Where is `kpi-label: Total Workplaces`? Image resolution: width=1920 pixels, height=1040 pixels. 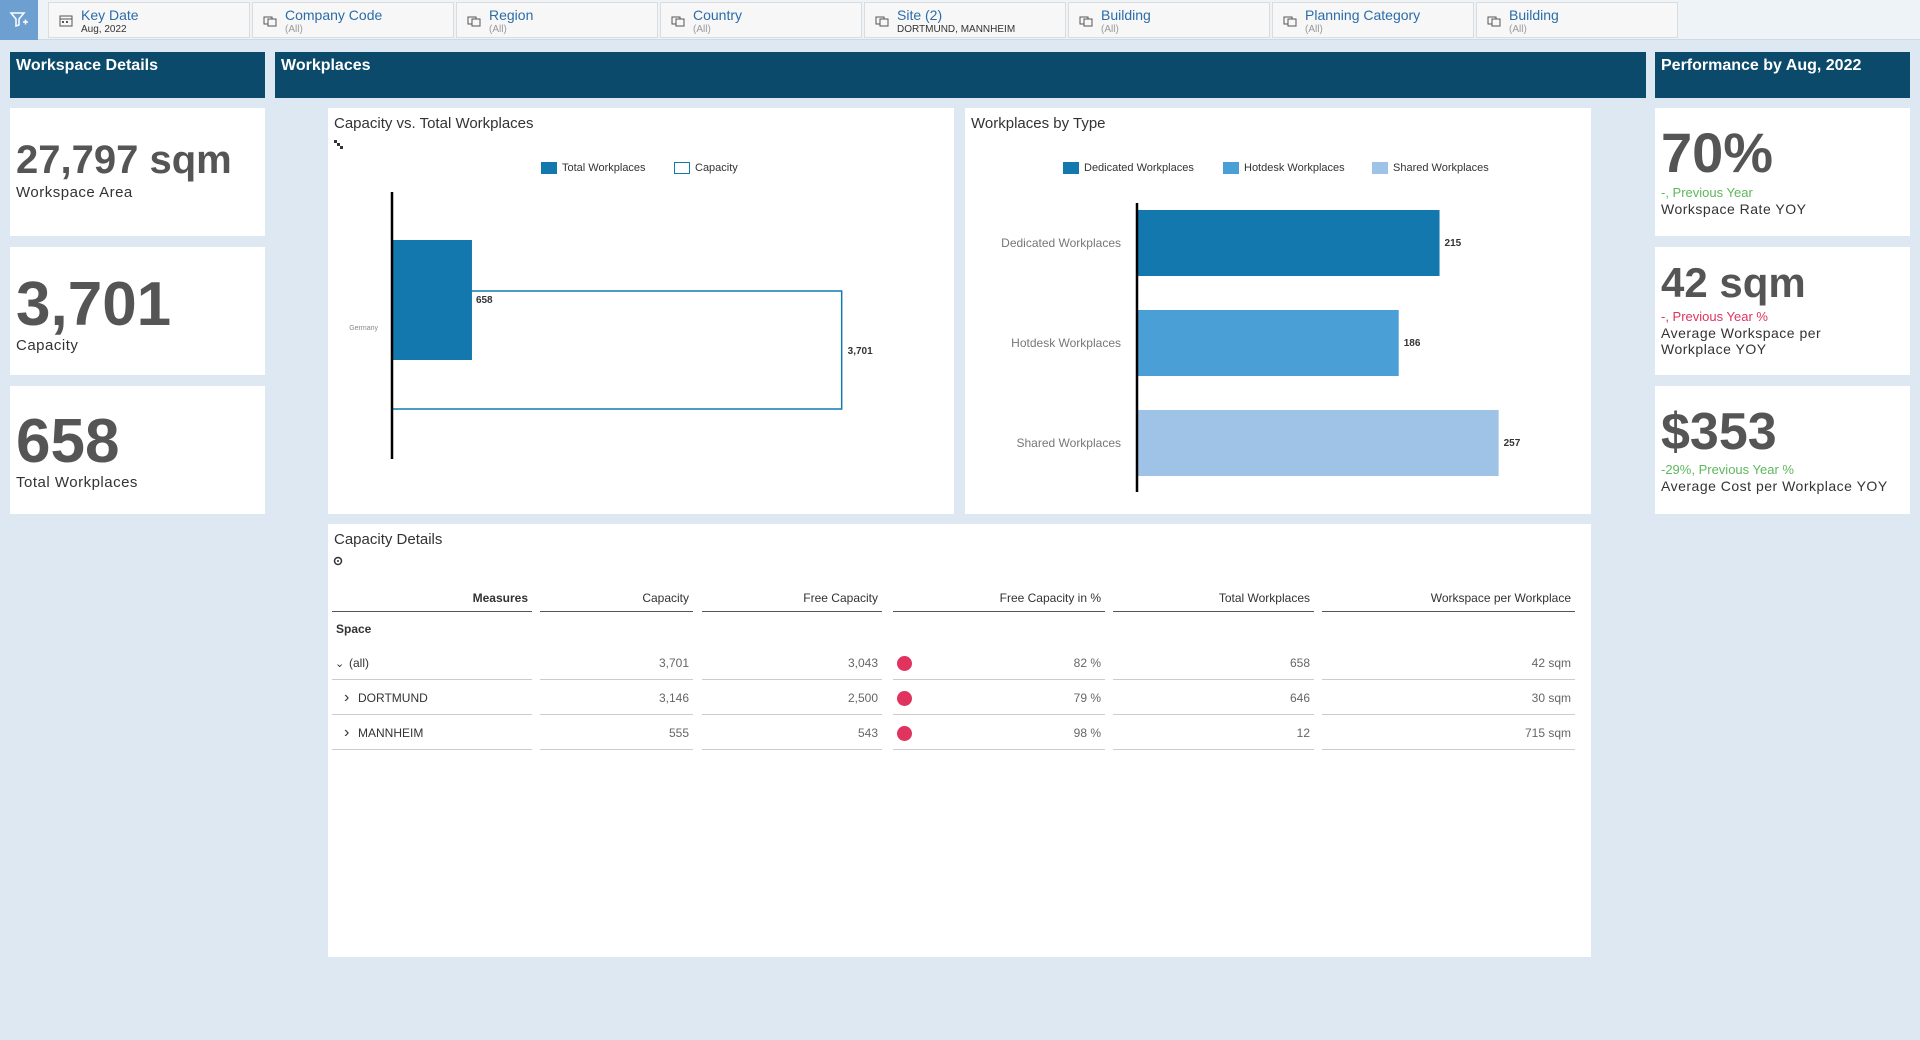 kpi-label: Total Workplaces is located at coordinates (77, 482).